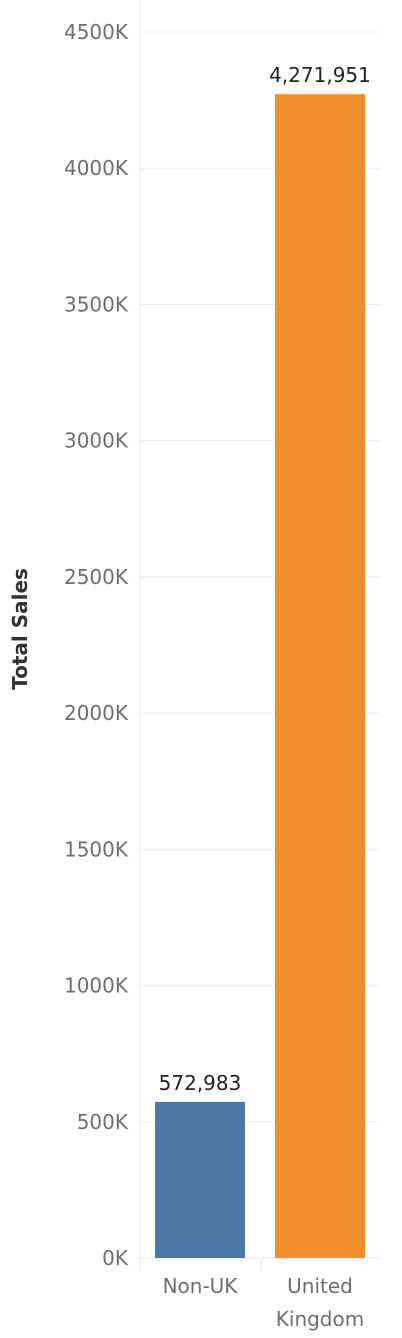  What do you see at coordinates (200, 1083) in the screenshot?
I see `data-label: 572,983` at bounding box center [200, 1083].